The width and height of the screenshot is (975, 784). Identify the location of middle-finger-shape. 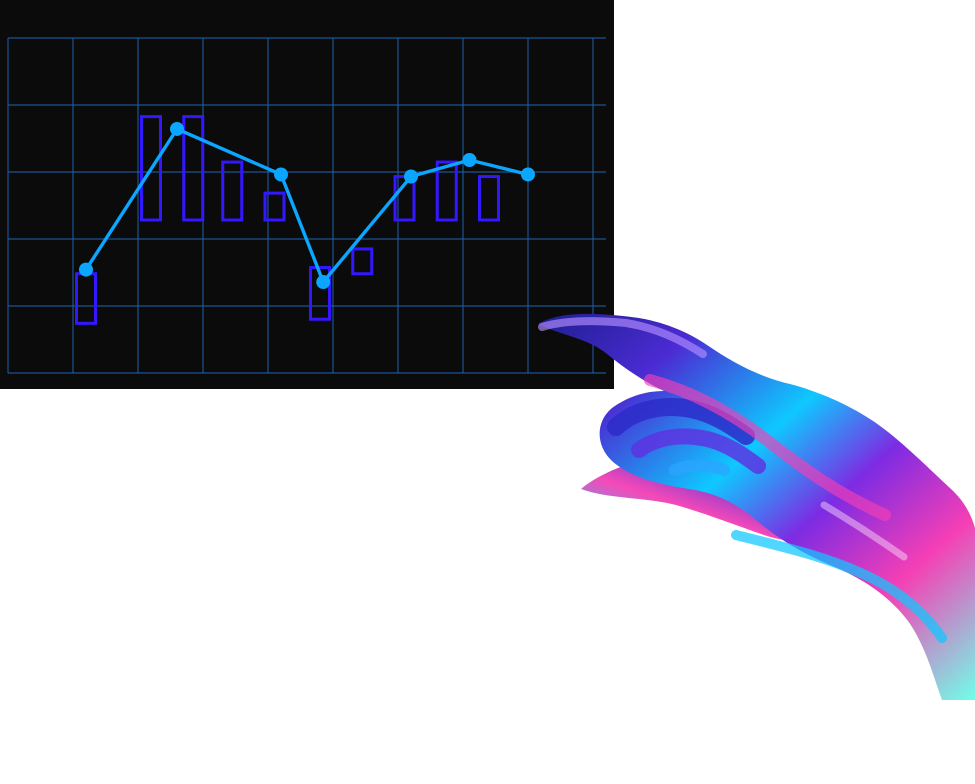
(681, 421).